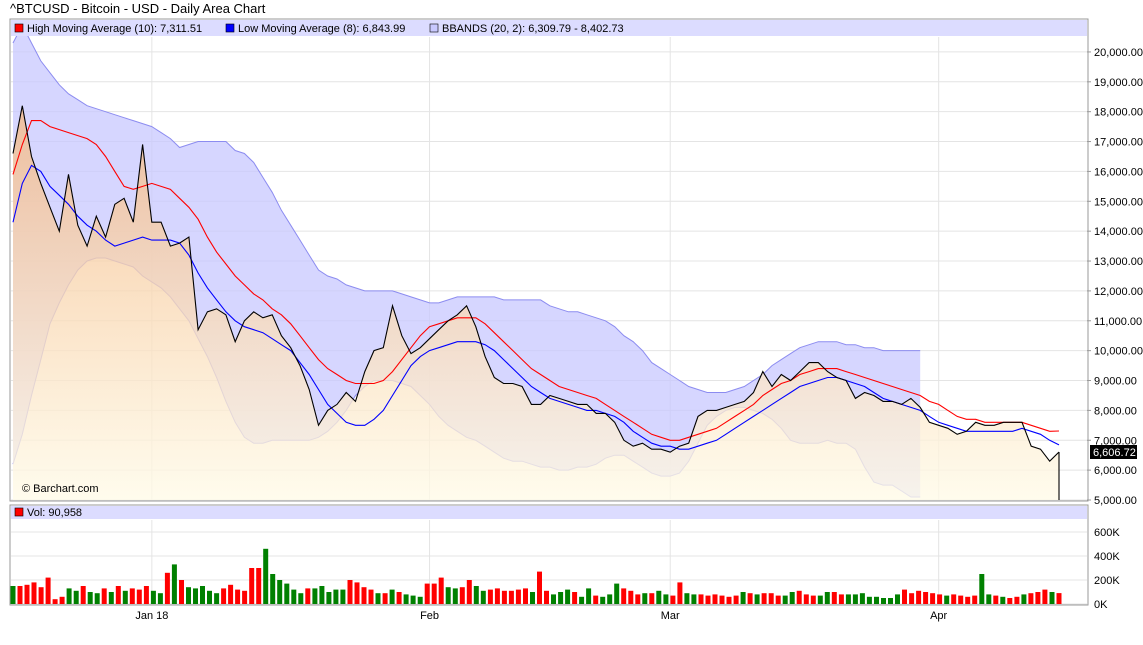  What do you see at coordinates (1118, 143) in the screenshot?
I see `price-tick-label: 17,000.00` at bounding box center [1118, 143].